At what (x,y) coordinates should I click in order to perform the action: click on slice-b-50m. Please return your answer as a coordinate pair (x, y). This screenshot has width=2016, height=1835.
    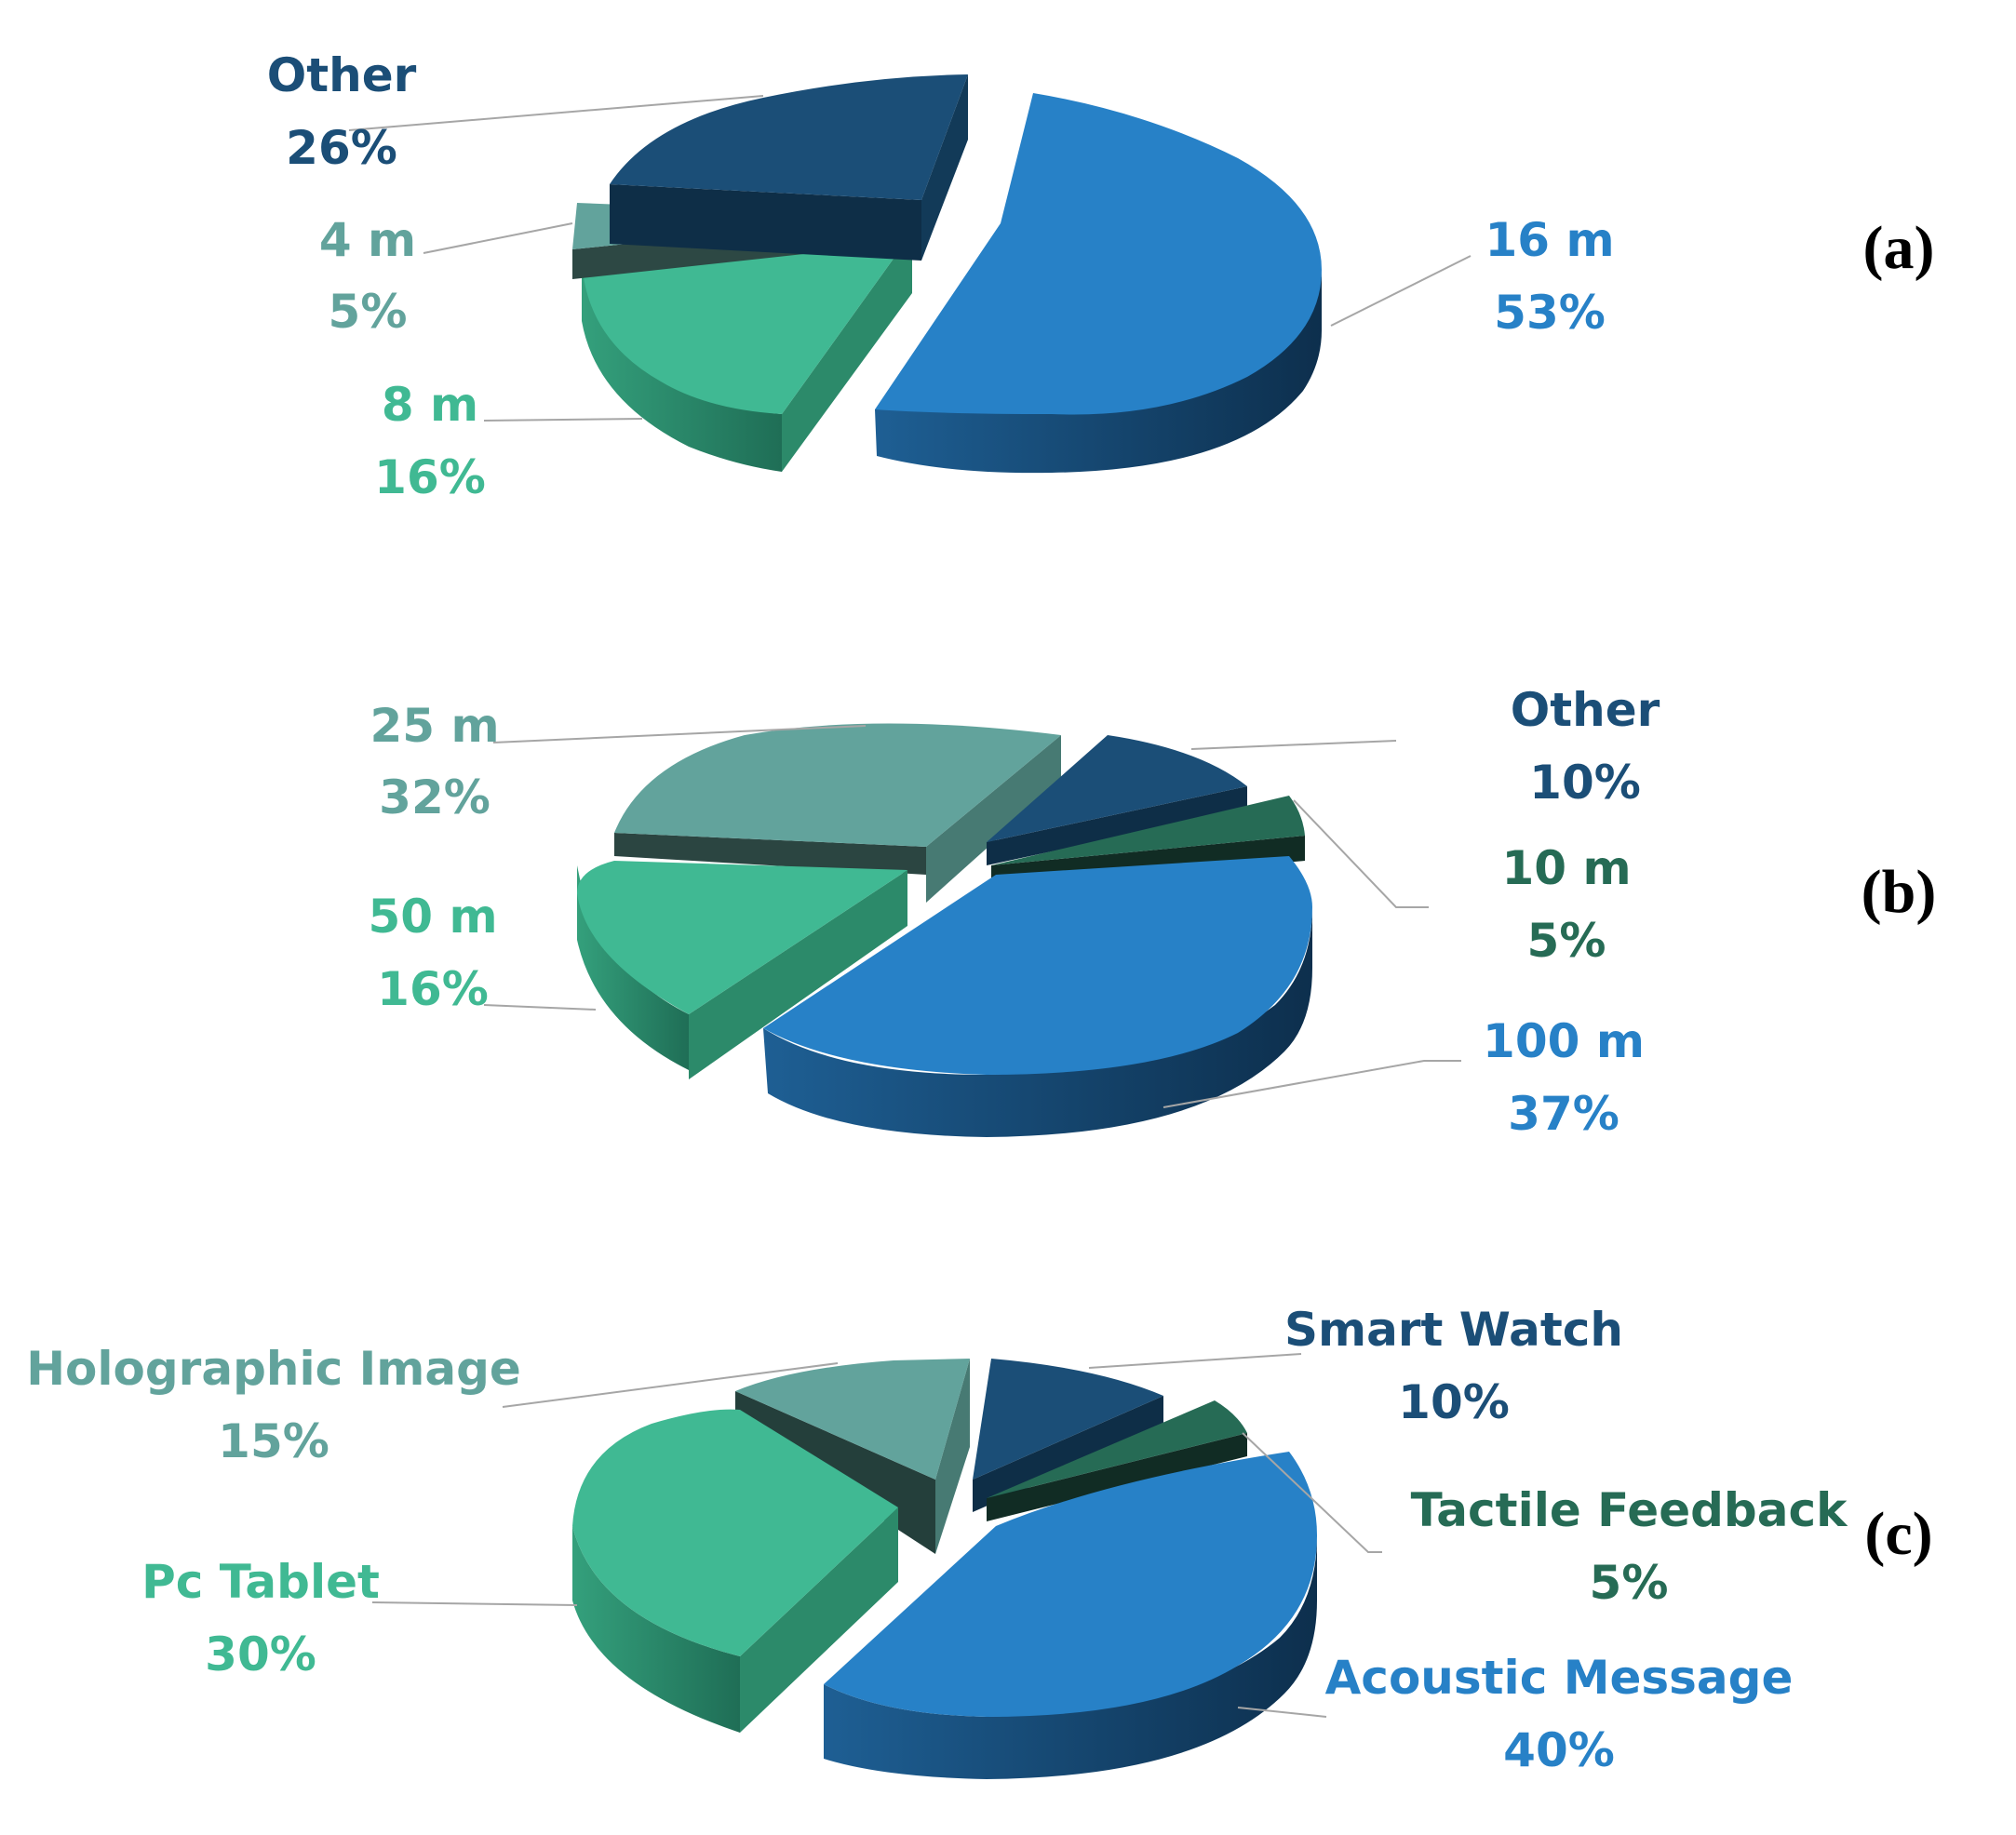
    Looking at the image, I should click on (742, 970).